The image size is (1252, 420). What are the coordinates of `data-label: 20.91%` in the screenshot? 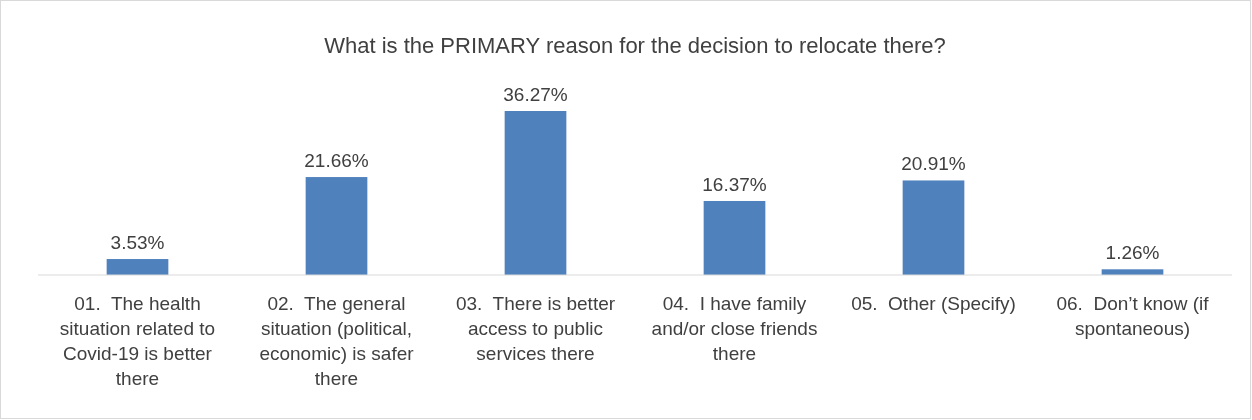 It's located at (933, 164).